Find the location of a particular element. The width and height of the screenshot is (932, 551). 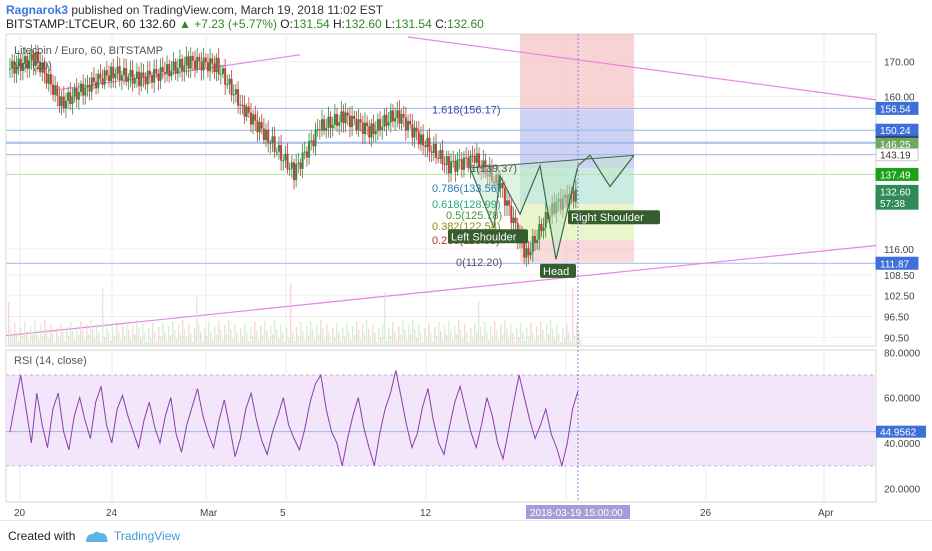

price-tick-label: 170.00 is located at coordinates (899, 63).